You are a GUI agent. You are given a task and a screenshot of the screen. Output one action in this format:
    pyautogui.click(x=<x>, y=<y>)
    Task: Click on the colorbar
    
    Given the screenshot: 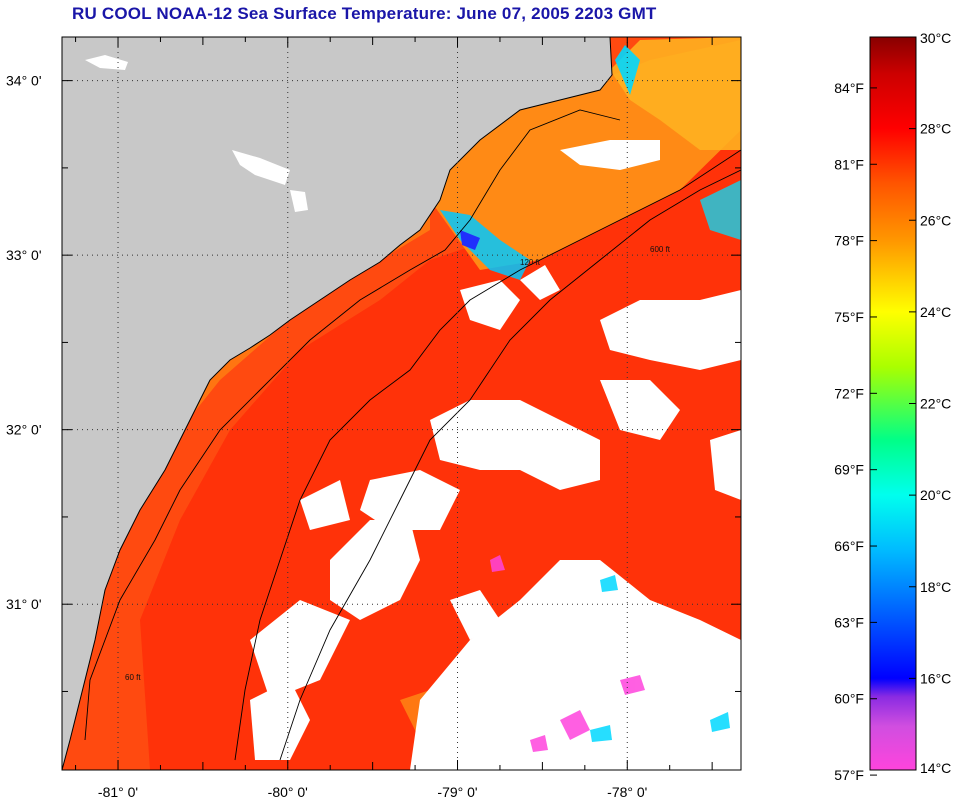 What is the action you would take?
    pyautogui.click(x=893, y=403)
    